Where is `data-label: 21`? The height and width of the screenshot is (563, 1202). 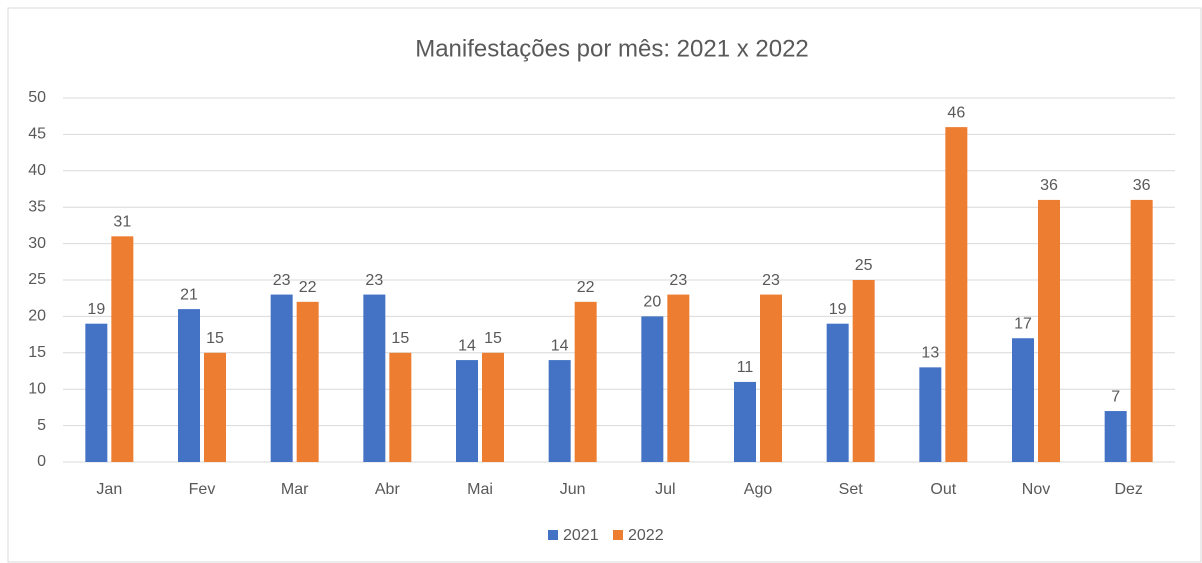
data-label: 21 is located at coordinates (189, 294).